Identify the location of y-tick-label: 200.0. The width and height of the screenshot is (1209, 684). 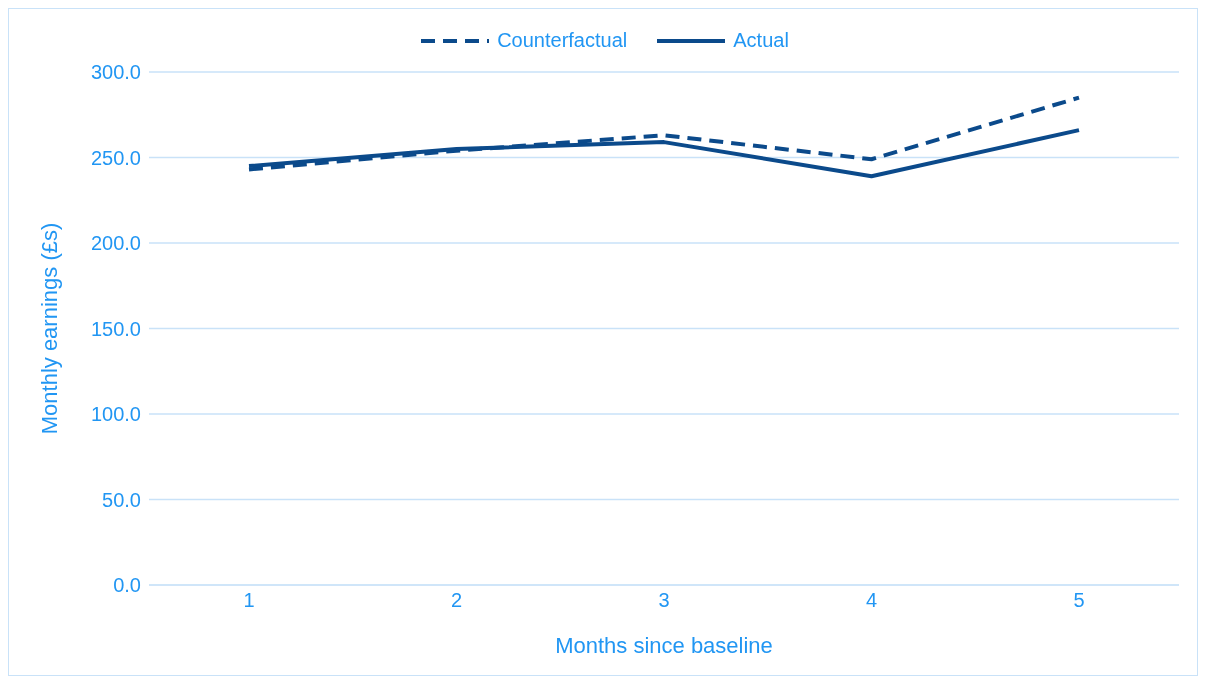
(115, 243).